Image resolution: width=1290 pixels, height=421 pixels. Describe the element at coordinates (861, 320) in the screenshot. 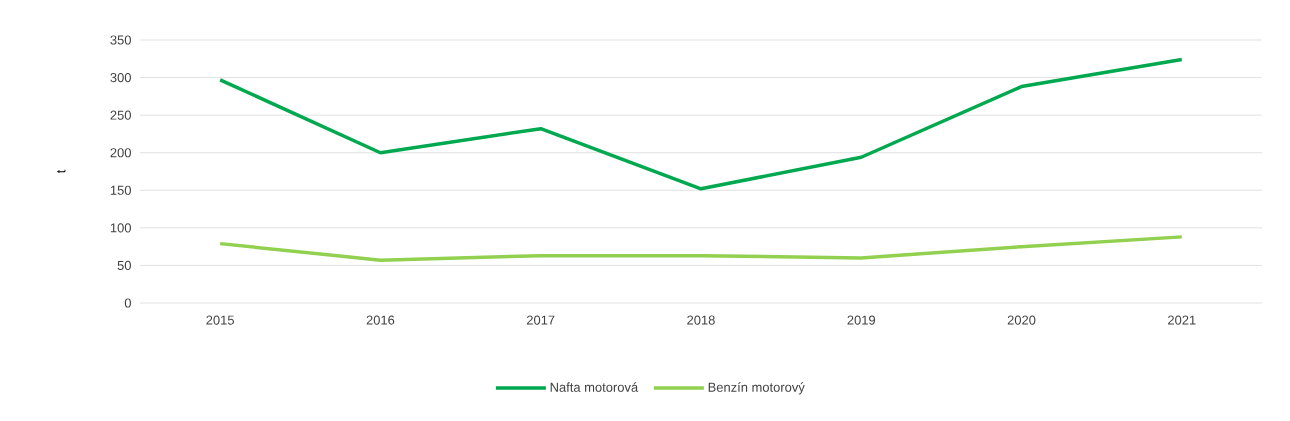

I see `x-tick-label: 2019` at that location.